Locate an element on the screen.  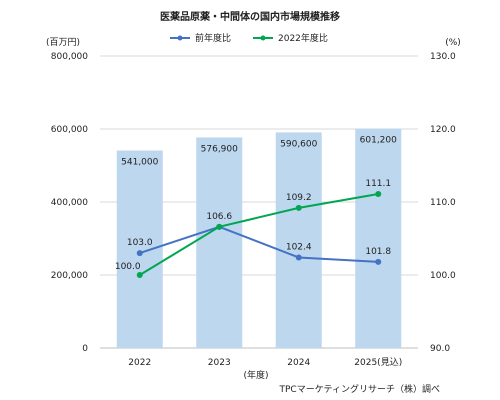
y-left-tick-label: 800,000 is located at coordinates (69, 57).